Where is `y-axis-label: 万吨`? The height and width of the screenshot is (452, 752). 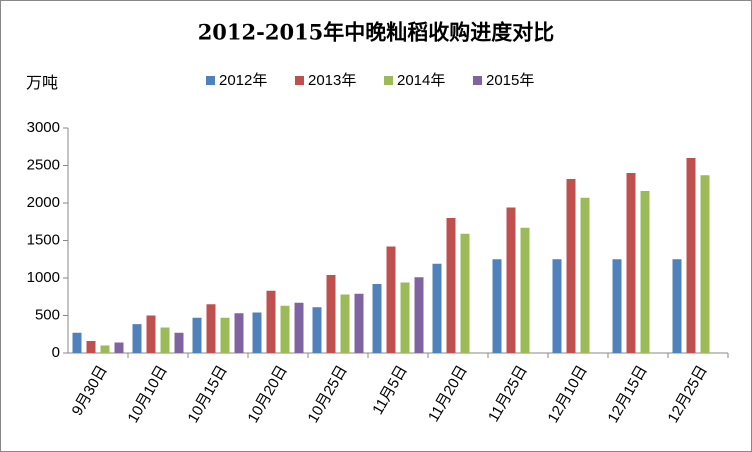
y-axis-label: 万吨 is located at coordinates (42, 83).